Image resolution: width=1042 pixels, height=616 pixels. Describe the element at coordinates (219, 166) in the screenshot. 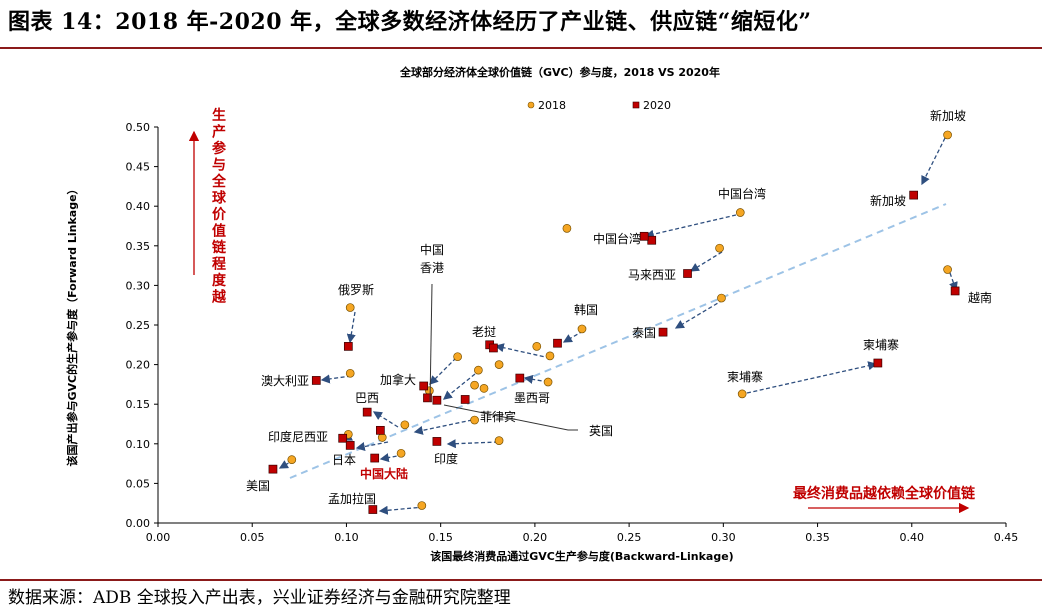

I see `annotation-vertical-char: 与` at that location.